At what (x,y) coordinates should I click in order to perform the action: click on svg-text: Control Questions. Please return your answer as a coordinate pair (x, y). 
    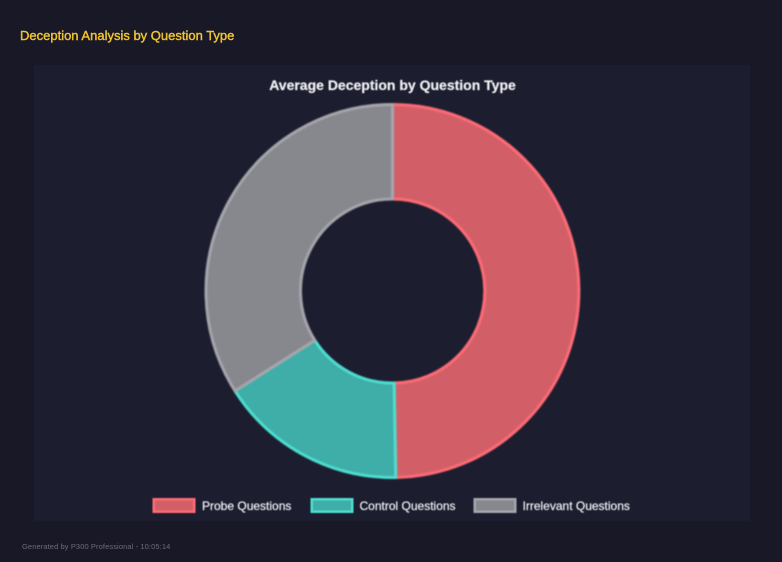
    Looking at the image, I should click on (408, 506).